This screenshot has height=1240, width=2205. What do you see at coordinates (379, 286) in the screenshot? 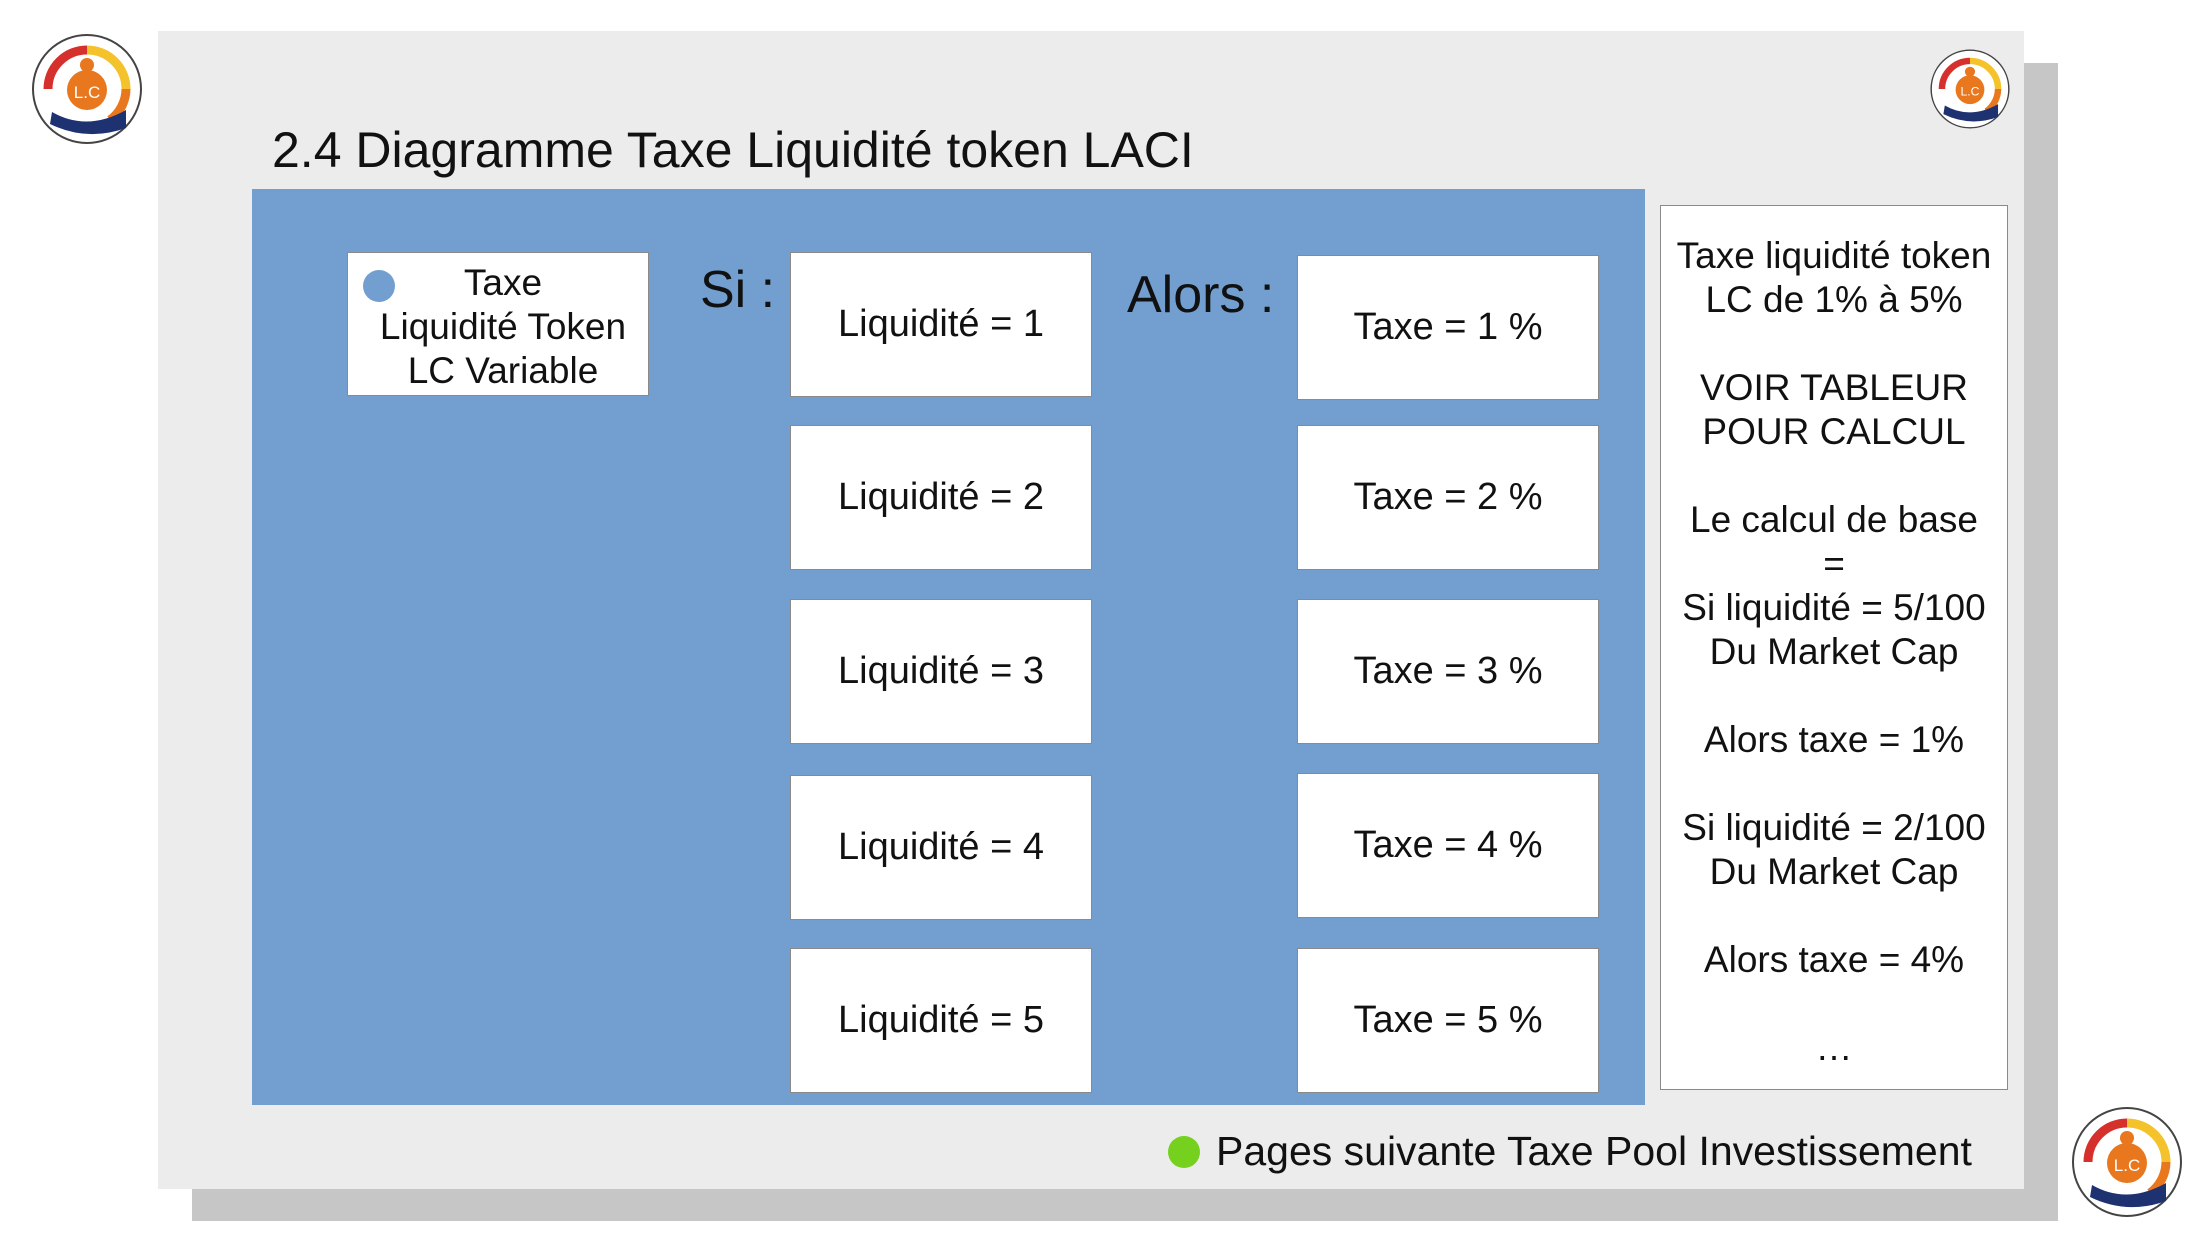
I see `legend-dot-icon` at bounding box center [379, 286].